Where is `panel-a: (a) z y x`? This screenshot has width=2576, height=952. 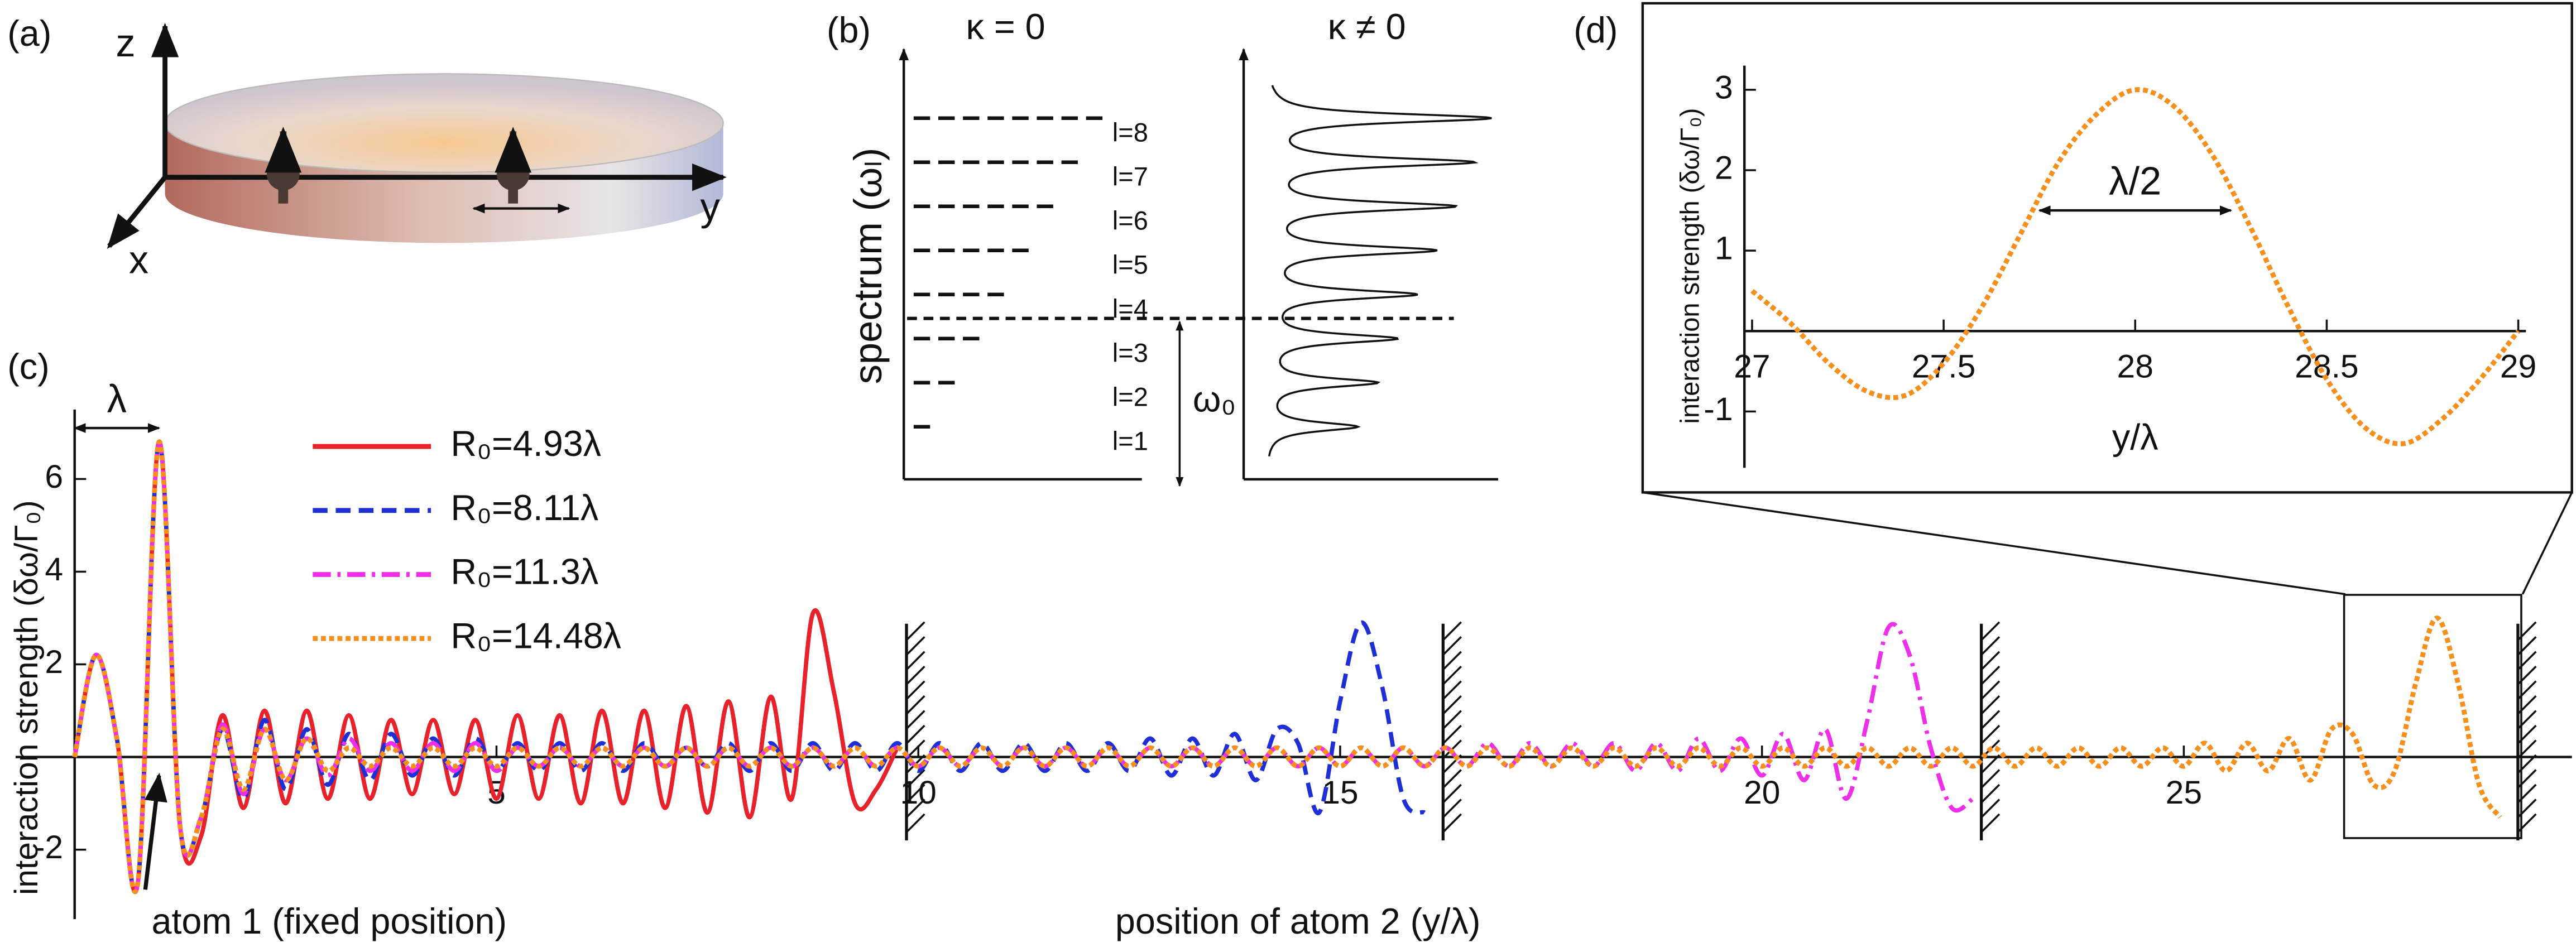 panel-a: (a) z y x is located at coordinates (367, 147).